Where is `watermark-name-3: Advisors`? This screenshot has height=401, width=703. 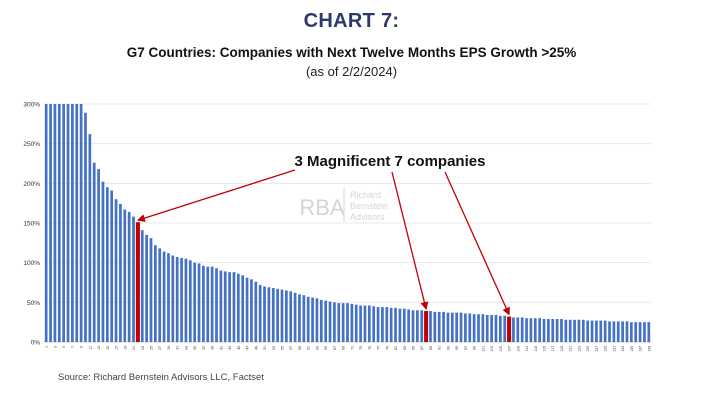
watermark-name-3: Advisors is located at coordinates (367, 217).